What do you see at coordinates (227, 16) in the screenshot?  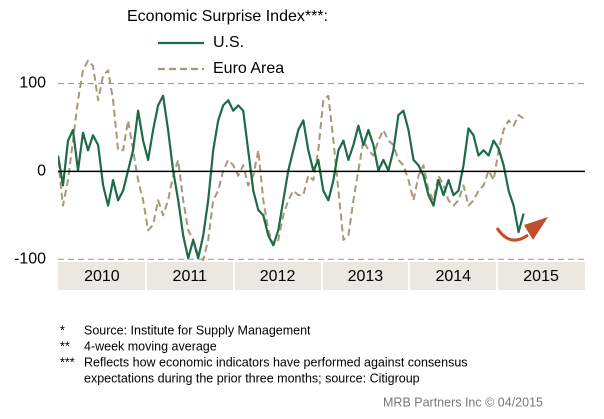 I see `legend-title: Economic Surprise Index***:` at bounding box center [227, 16].